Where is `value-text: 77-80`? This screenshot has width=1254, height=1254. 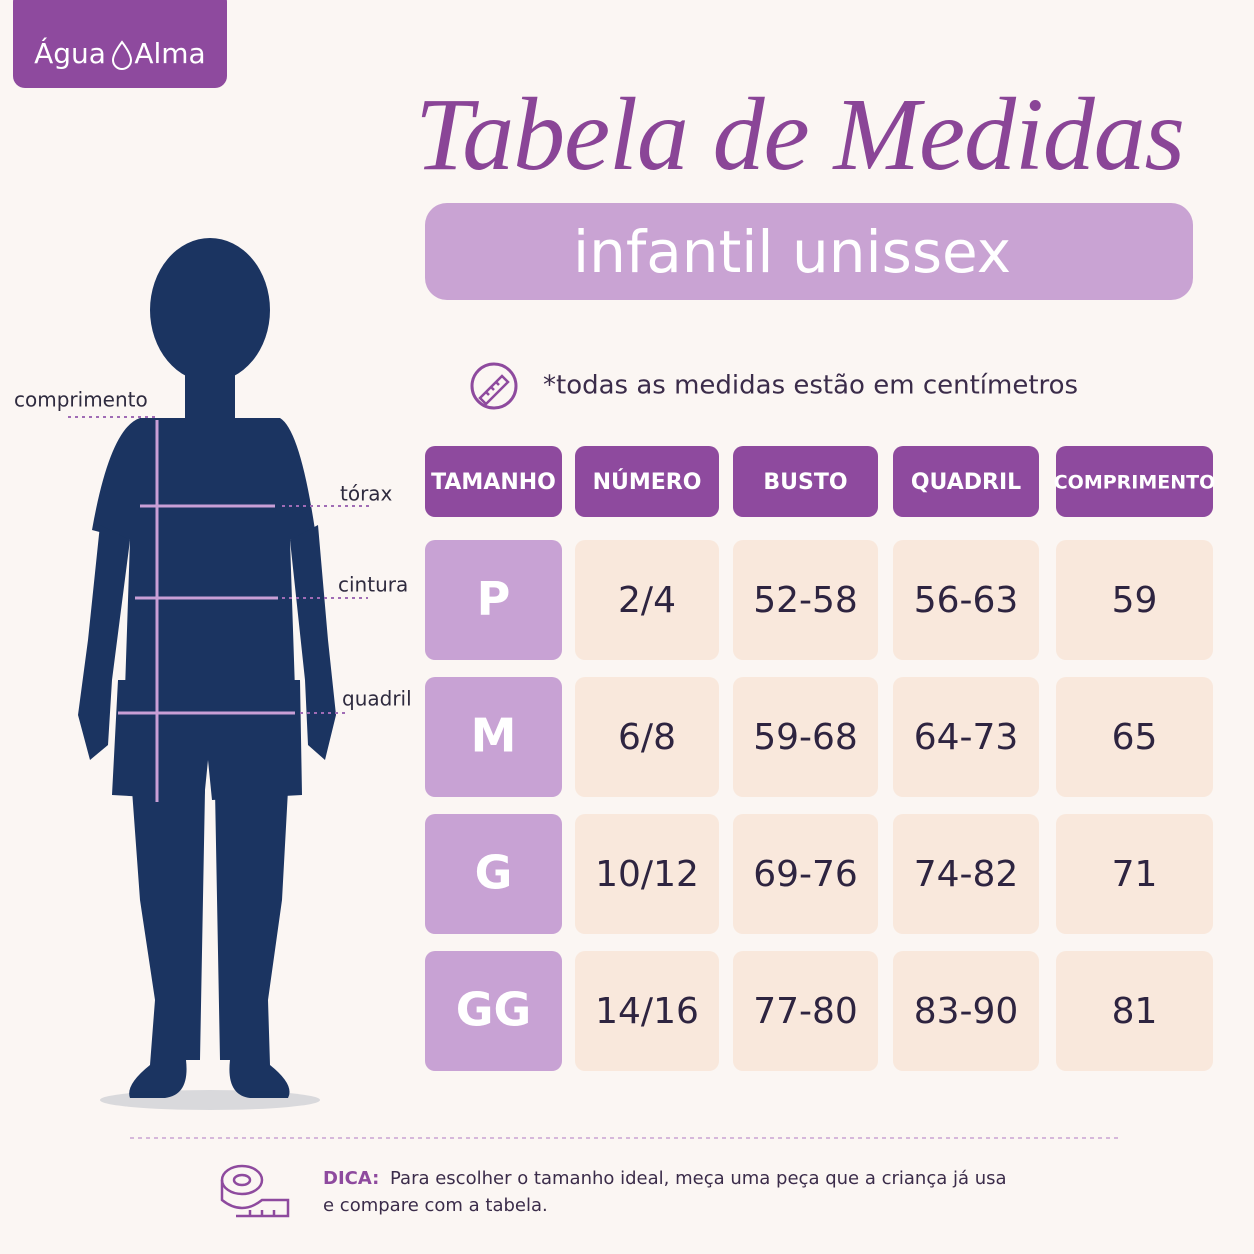 value-text: 77-80 is located at coordinates (805, 1011).